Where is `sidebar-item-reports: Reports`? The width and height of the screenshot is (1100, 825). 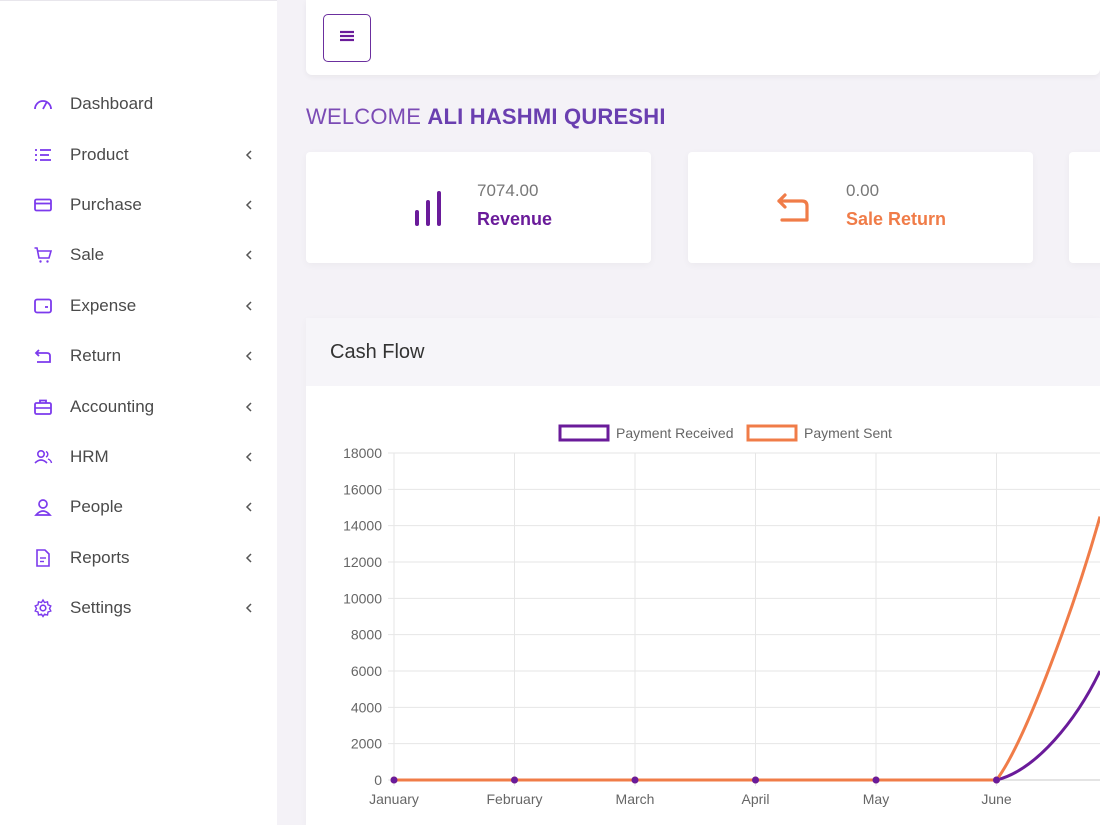
sidebar-item-reports: Reports is located at coordinates (138, 558).